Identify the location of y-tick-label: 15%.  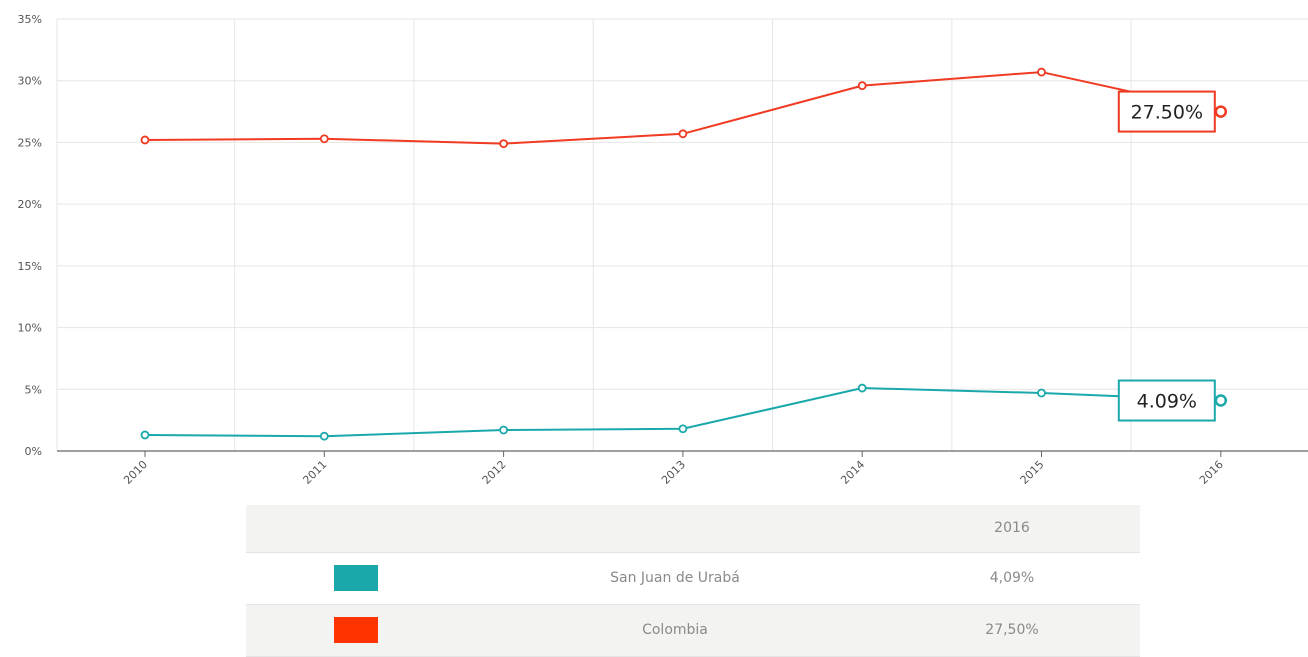
(30, 266).